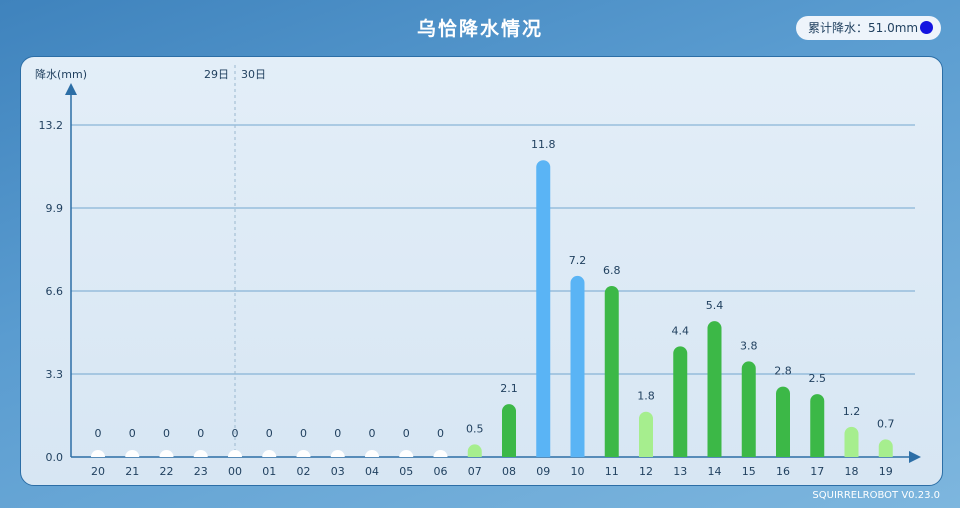  I want to click on x-tick-label: 04, so click(372, 471).